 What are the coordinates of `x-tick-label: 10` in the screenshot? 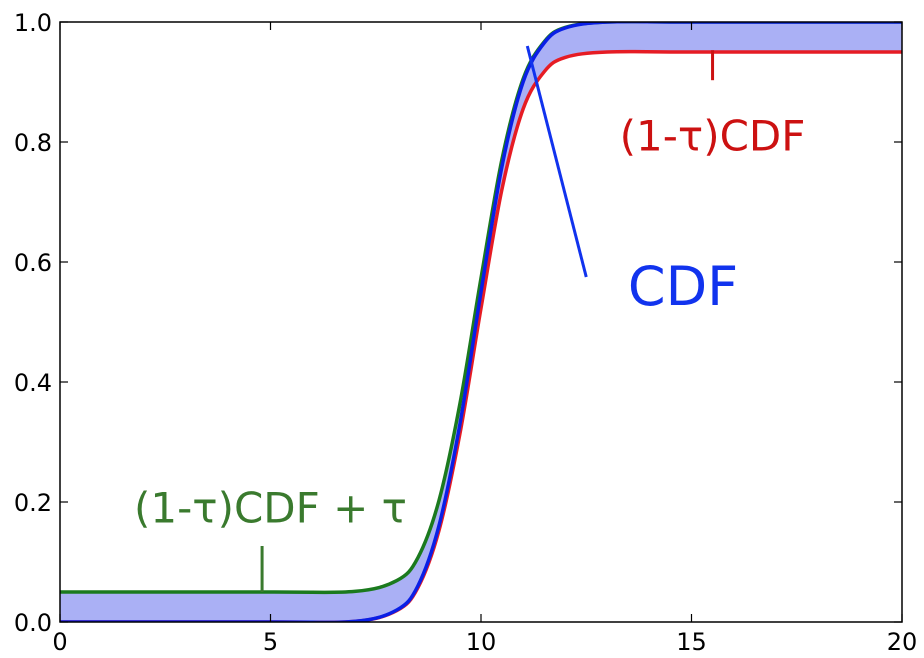 It's located at (481, 642).